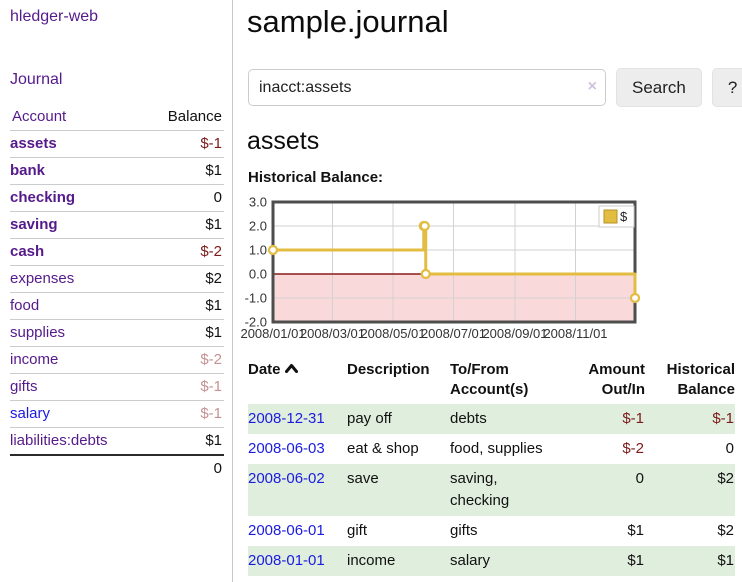  I want to click on sidebar-account-expenses: expenses, so click(42, 278).